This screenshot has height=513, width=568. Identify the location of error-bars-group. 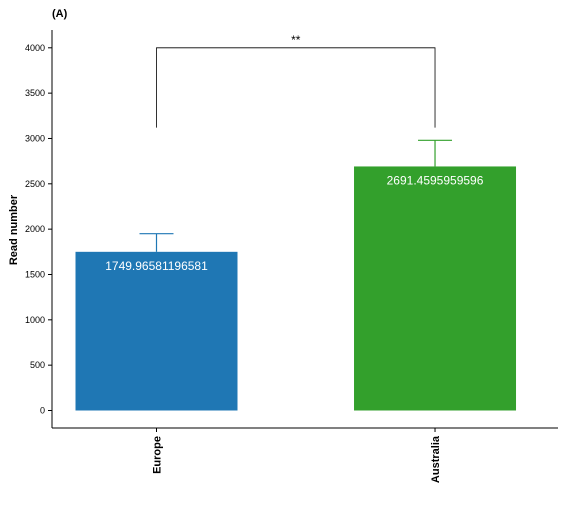
(296, 195).